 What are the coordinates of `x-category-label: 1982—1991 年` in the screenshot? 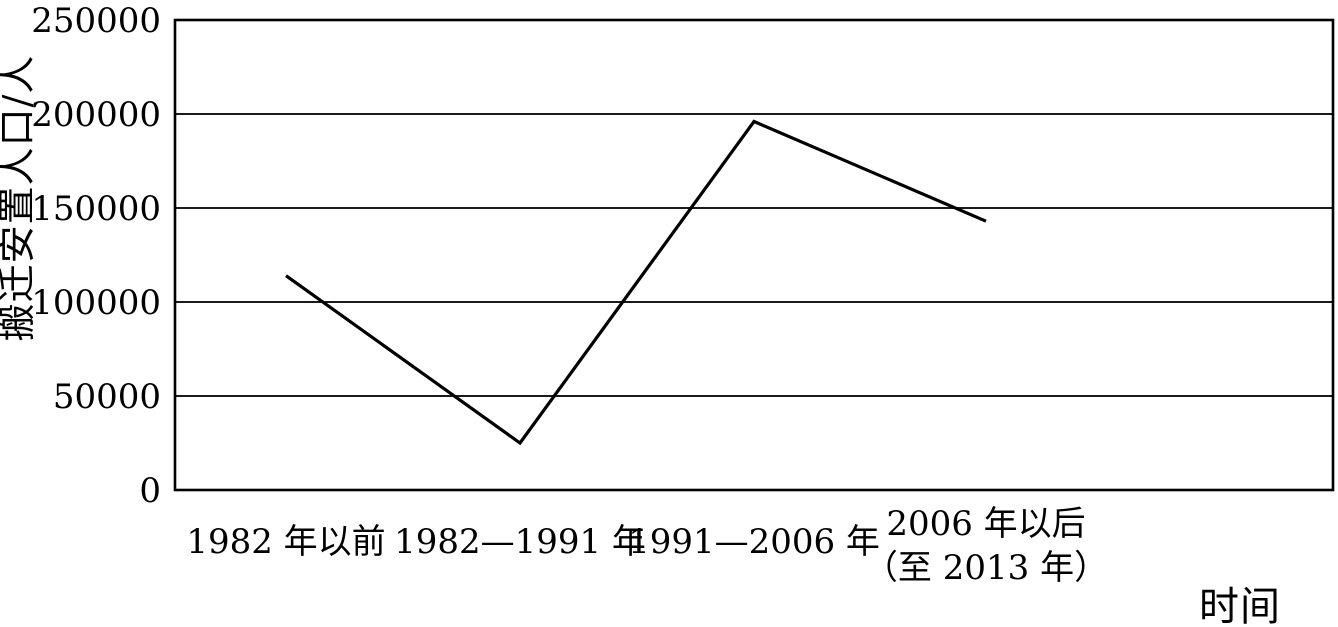 It's located at (520, 542).